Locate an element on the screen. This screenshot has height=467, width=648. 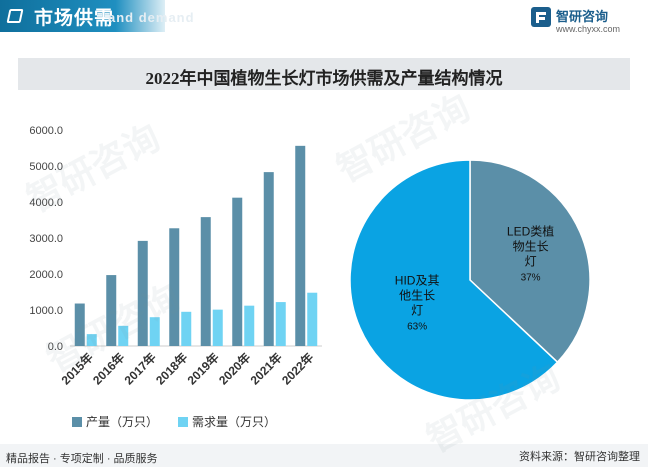
header: 市场供需 and demand 智研咨询 www.chyxx.com is located at coordinates (324, 20).